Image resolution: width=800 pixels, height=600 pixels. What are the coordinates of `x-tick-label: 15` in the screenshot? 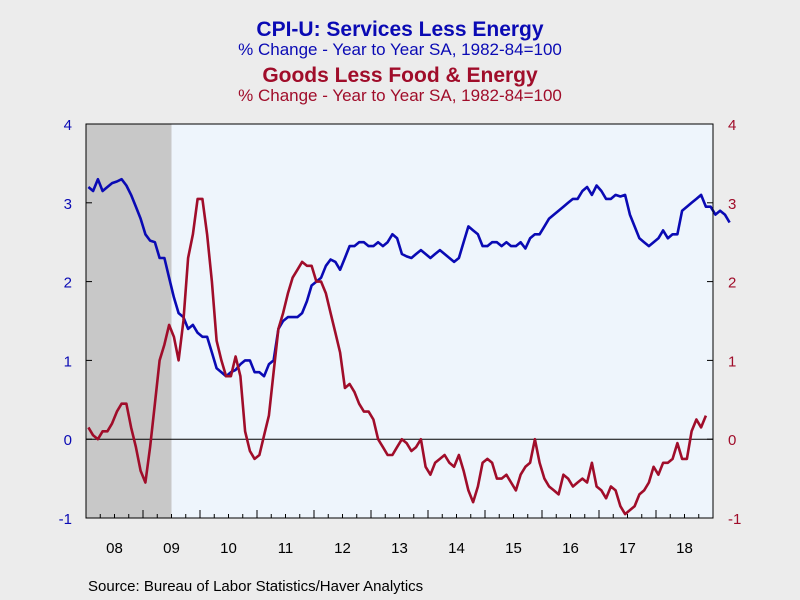 It's located at (513, 548).